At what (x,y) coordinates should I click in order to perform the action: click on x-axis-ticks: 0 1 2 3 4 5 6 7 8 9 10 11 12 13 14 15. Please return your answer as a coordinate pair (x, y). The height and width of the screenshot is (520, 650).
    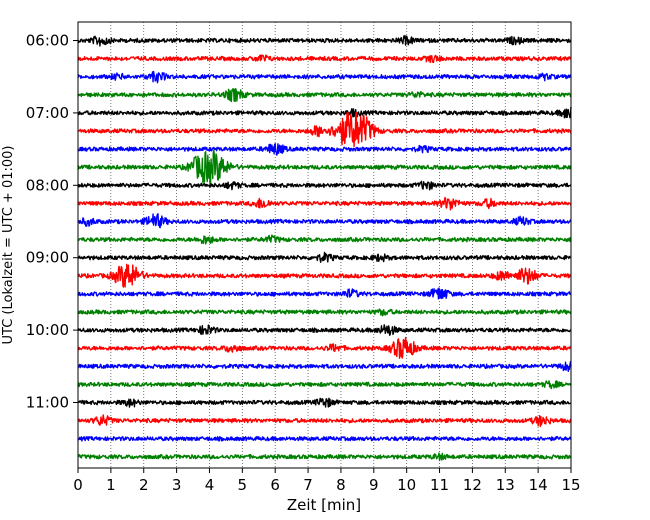
    Looking at the image, I should click on (327, 481).